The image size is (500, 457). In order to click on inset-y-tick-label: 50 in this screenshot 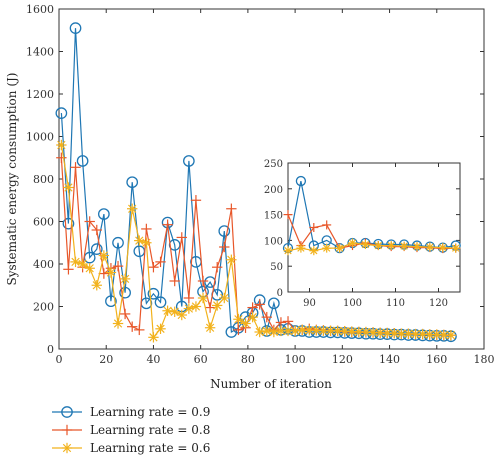, I will do `click(276, 267)`.